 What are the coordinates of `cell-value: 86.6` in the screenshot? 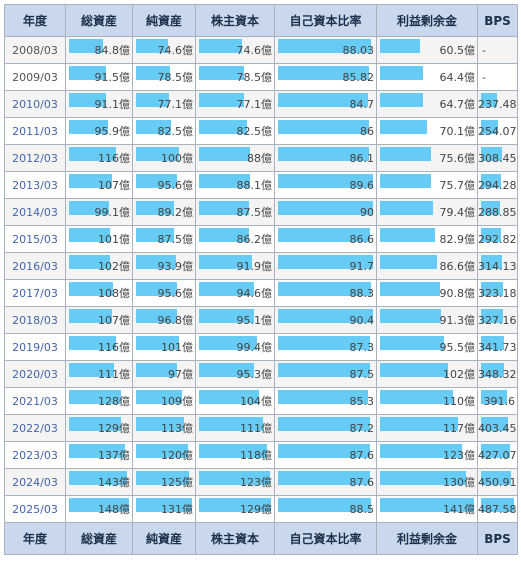 It's located at (362, 239).